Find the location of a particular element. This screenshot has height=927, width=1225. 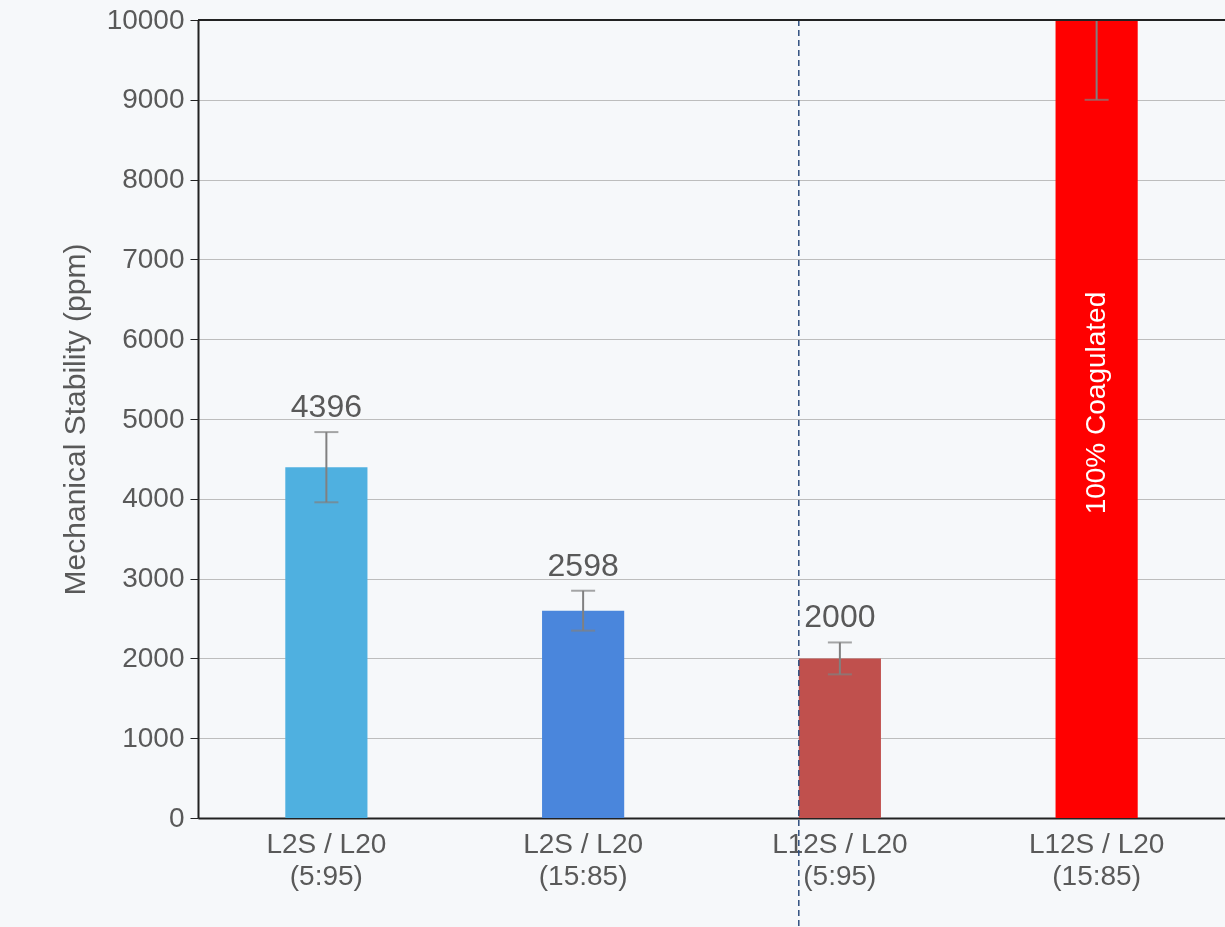

x-tick-label: L12S / L20 (15:85) is located at coordinates (1096, 859).